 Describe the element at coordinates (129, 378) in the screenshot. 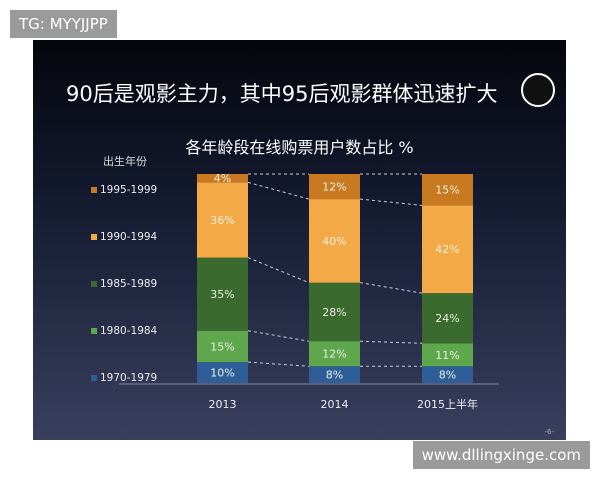

I see `legend-label: 1970-1979` at that location.